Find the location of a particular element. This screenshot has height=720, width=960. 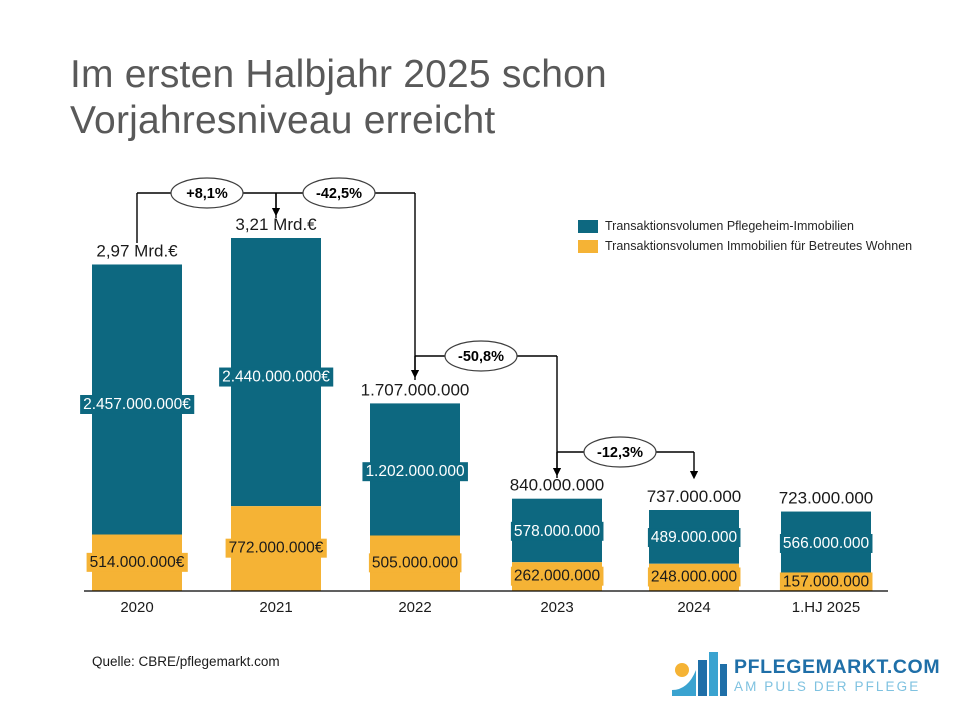

logo-name: PFLEGEMARKT.COM is located at coordinates (837, 667).